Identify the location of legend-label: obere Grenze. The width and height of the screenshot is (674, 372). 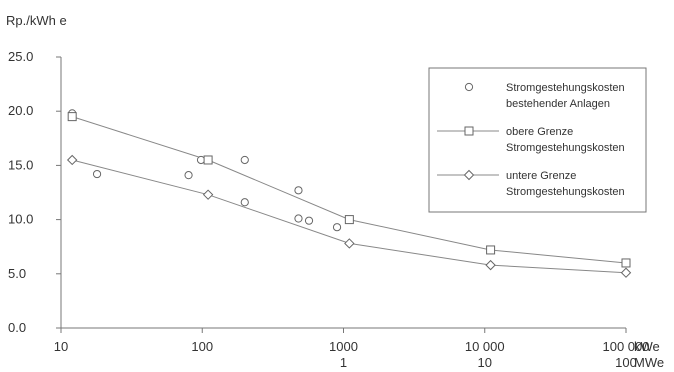
(539, 132).